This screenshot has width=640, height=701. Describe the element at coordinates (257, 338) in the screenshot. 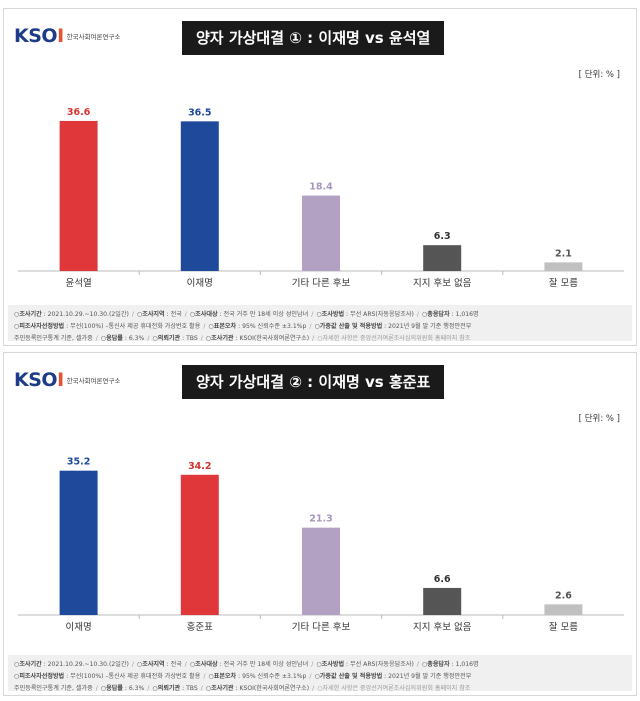

I see `footer-item: ○조사기관 : KSOI(한국사회여론연구소)` at that location.